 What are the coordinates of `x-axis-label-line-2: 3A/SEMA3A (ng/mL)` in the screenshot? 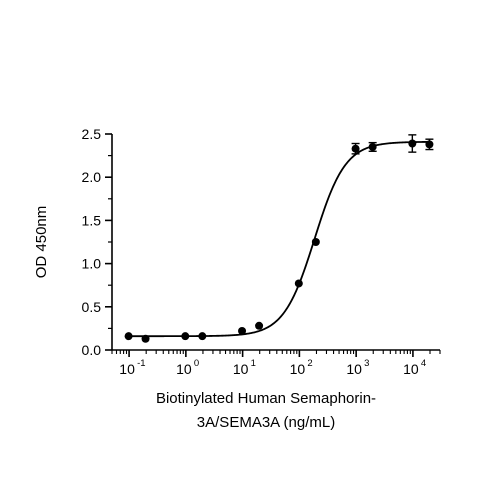 It's located at (266, 422).